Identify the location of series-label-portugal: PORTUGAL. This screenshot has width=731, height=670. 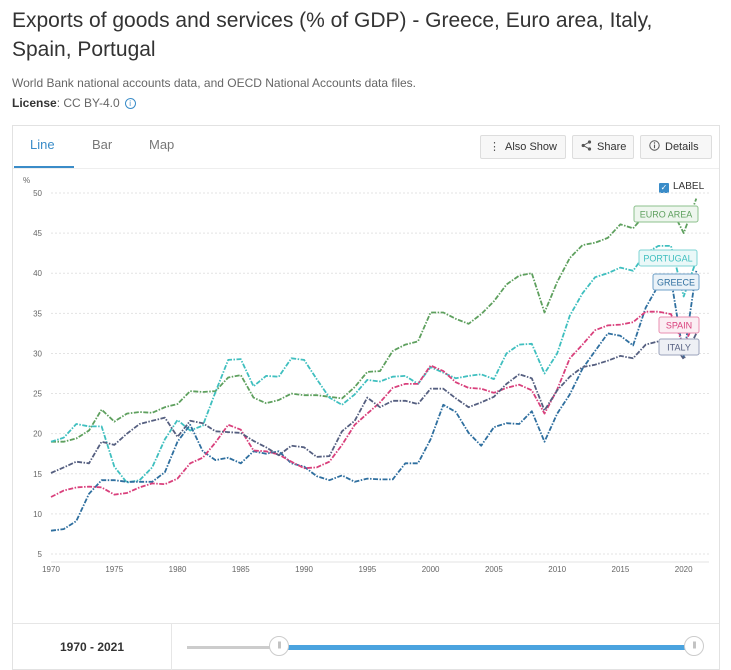
(667, 259).